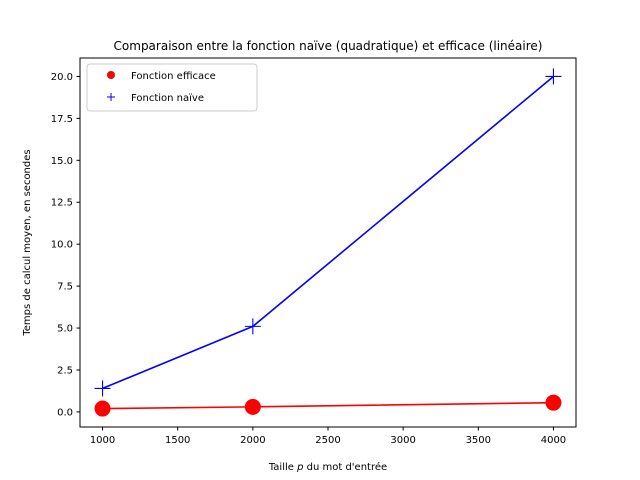 This screenshot has height=480, width=640. I want to click on legend: Fonction efficace Fonction naïve, so click(172, 87).